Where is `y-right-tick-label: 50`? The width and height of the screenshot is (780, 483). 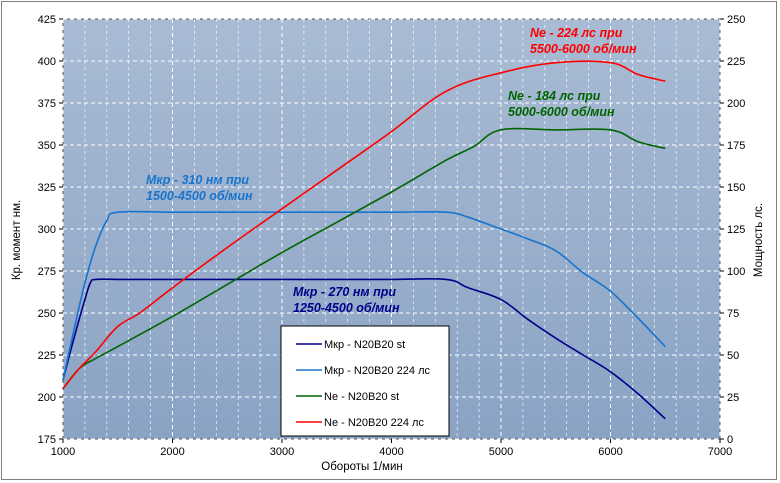 y-right-tick-label: 50 is located at coordinates (733, 356).